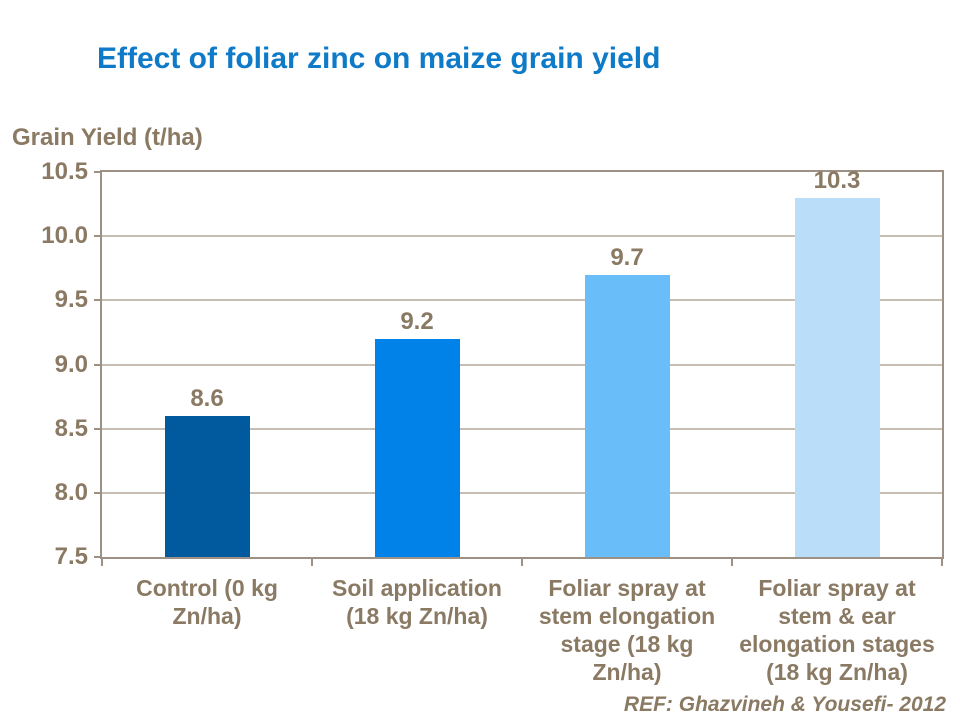  Describe the element at coordinates (417, 602) in the screenshot. I see `x-axis-category-label: Soil application (18 kg Zn/ha)` at that location.